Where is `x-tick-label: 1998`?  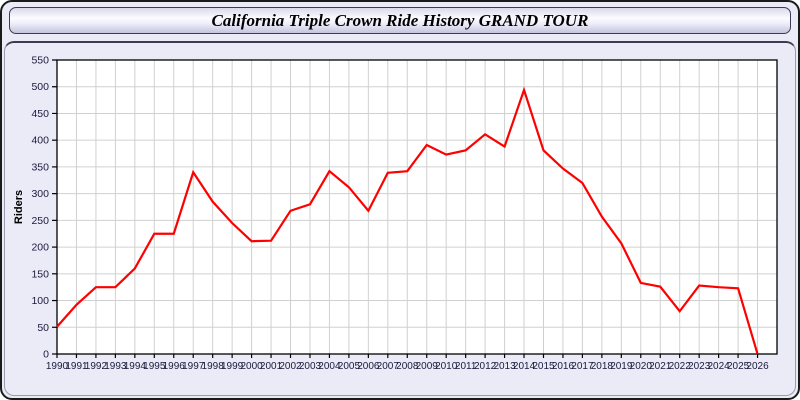 x-tick-label: 1998 is located at coordinates (213, 366).